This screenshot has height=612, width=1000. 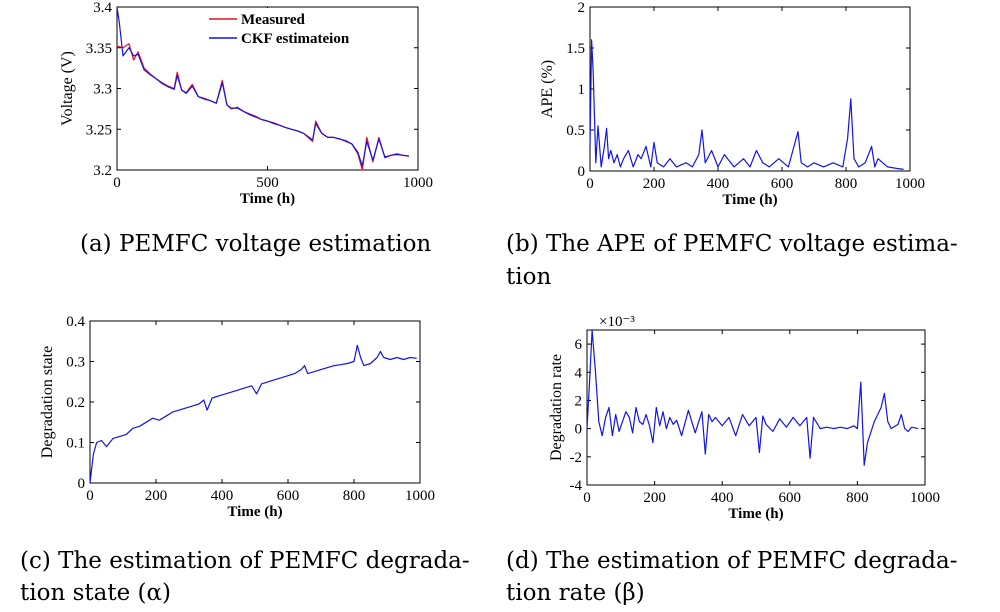 What do you see at coordinates (245, 561) in the screenshot?
I see `caption-c-line1: (c) The estimation of PEMFC degrada-` at bounding box center [245, 561].